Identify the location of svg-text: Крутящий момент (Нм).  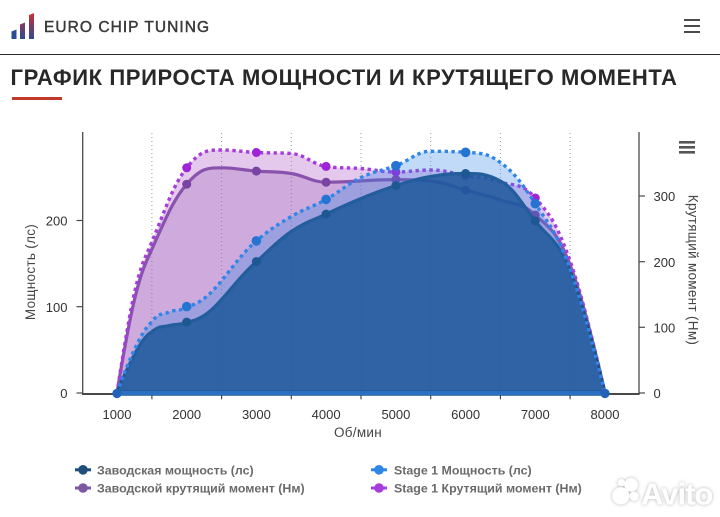
(693, 270).